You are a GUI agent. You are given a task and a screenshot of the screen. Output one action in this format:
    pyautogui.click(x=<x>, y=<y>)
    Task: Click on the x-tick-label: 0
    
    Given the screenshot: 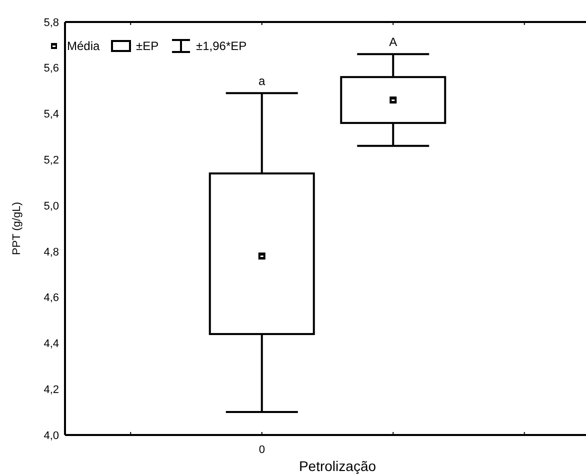 What is the action you would take?
    pyautogui.click(x=261, y=450)
    